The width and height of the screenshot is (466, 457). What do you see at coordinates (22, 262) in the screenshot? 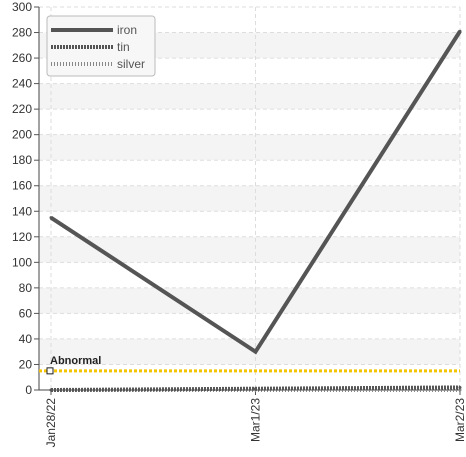
I see `y-tick-label: 100` at bounding box center [22, 262].